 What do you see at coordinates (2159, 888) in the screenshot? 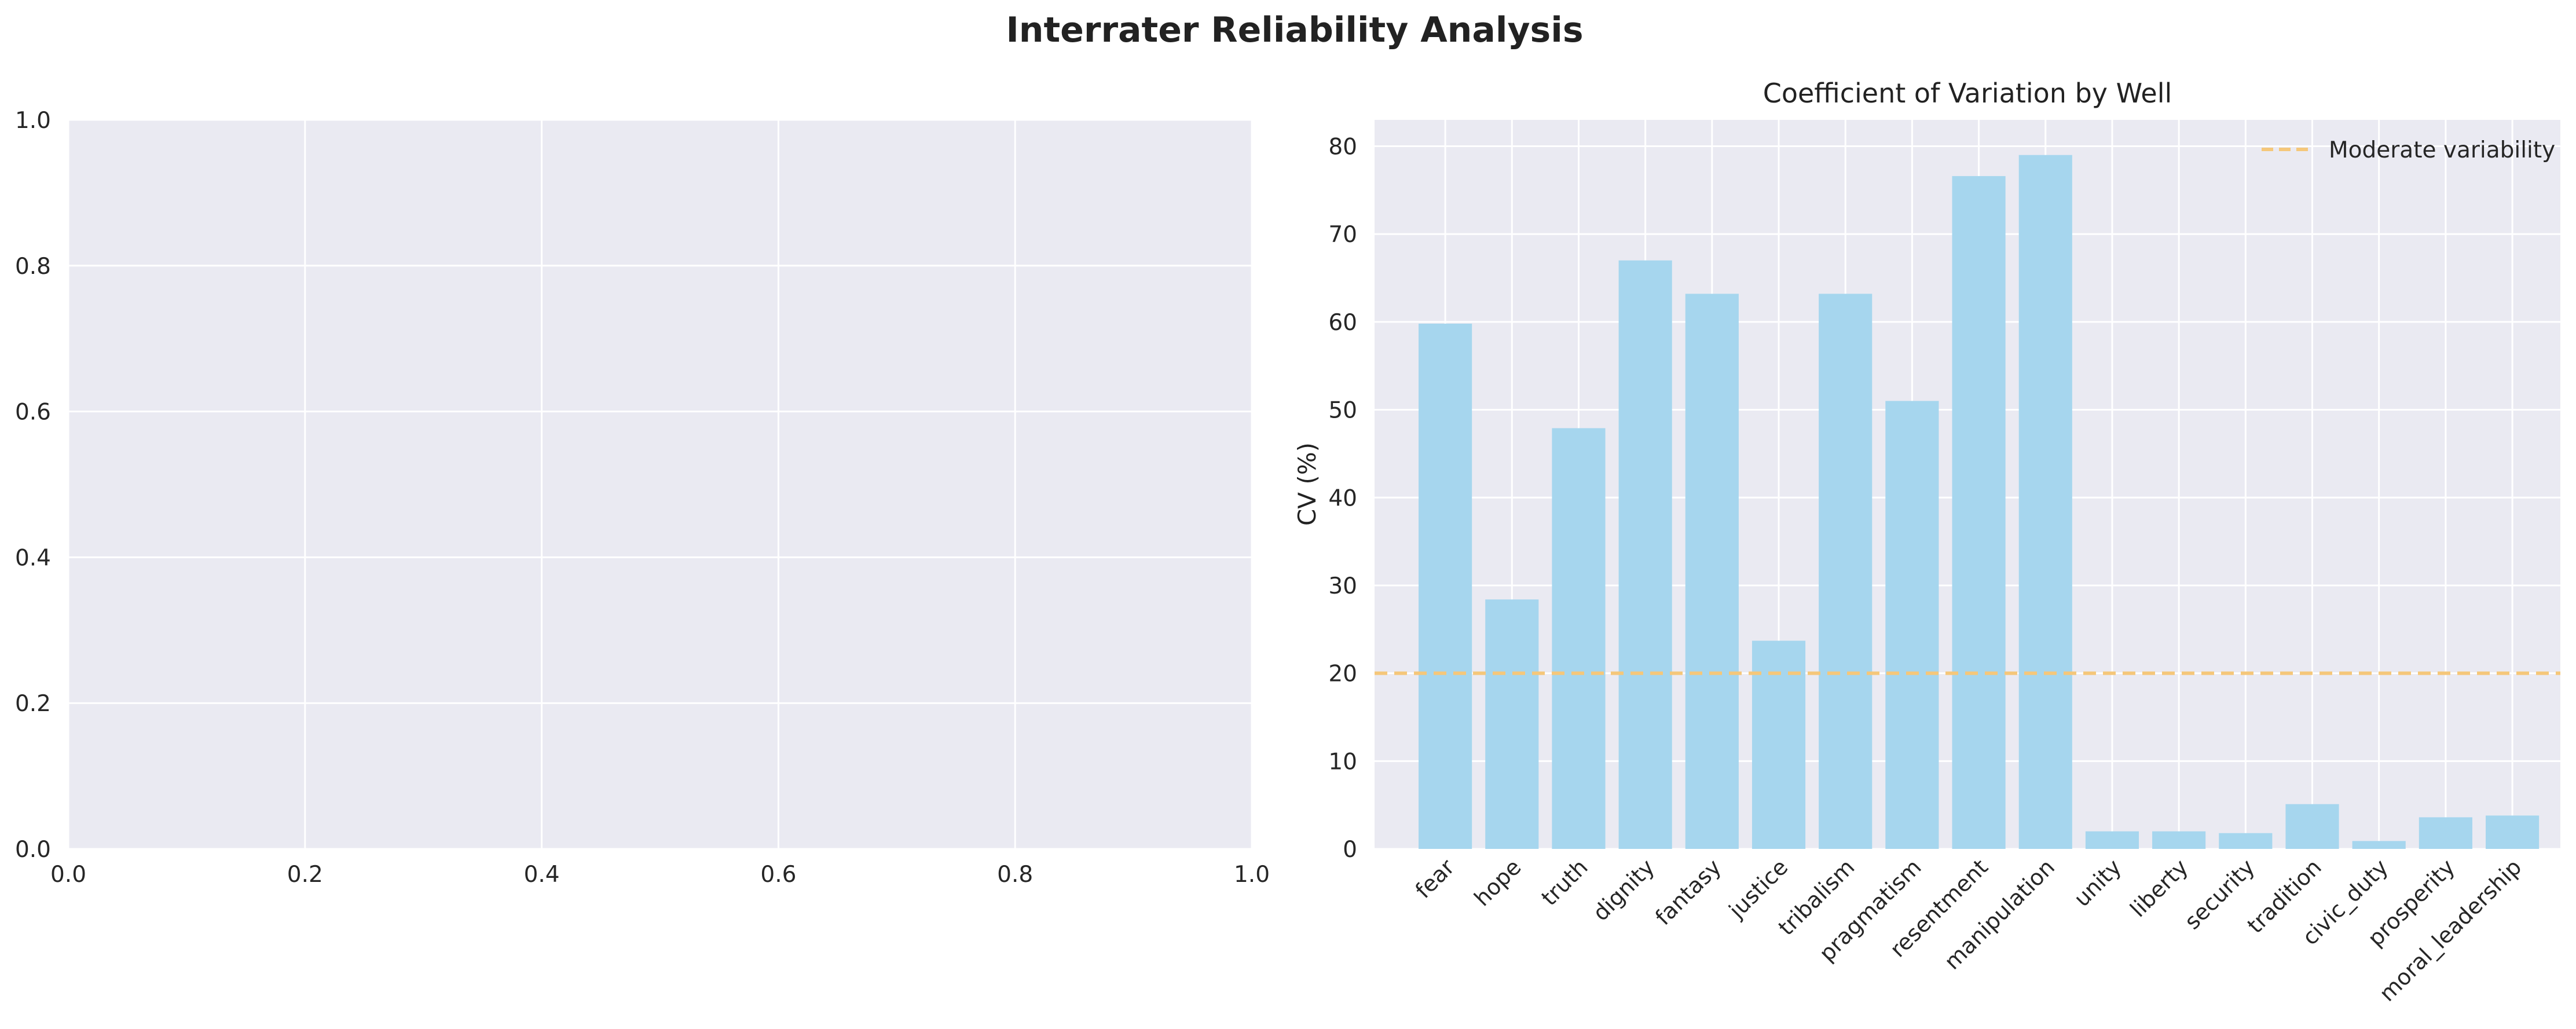
I see `x-tick-label: liberty` at bounding box center [2159, 888].